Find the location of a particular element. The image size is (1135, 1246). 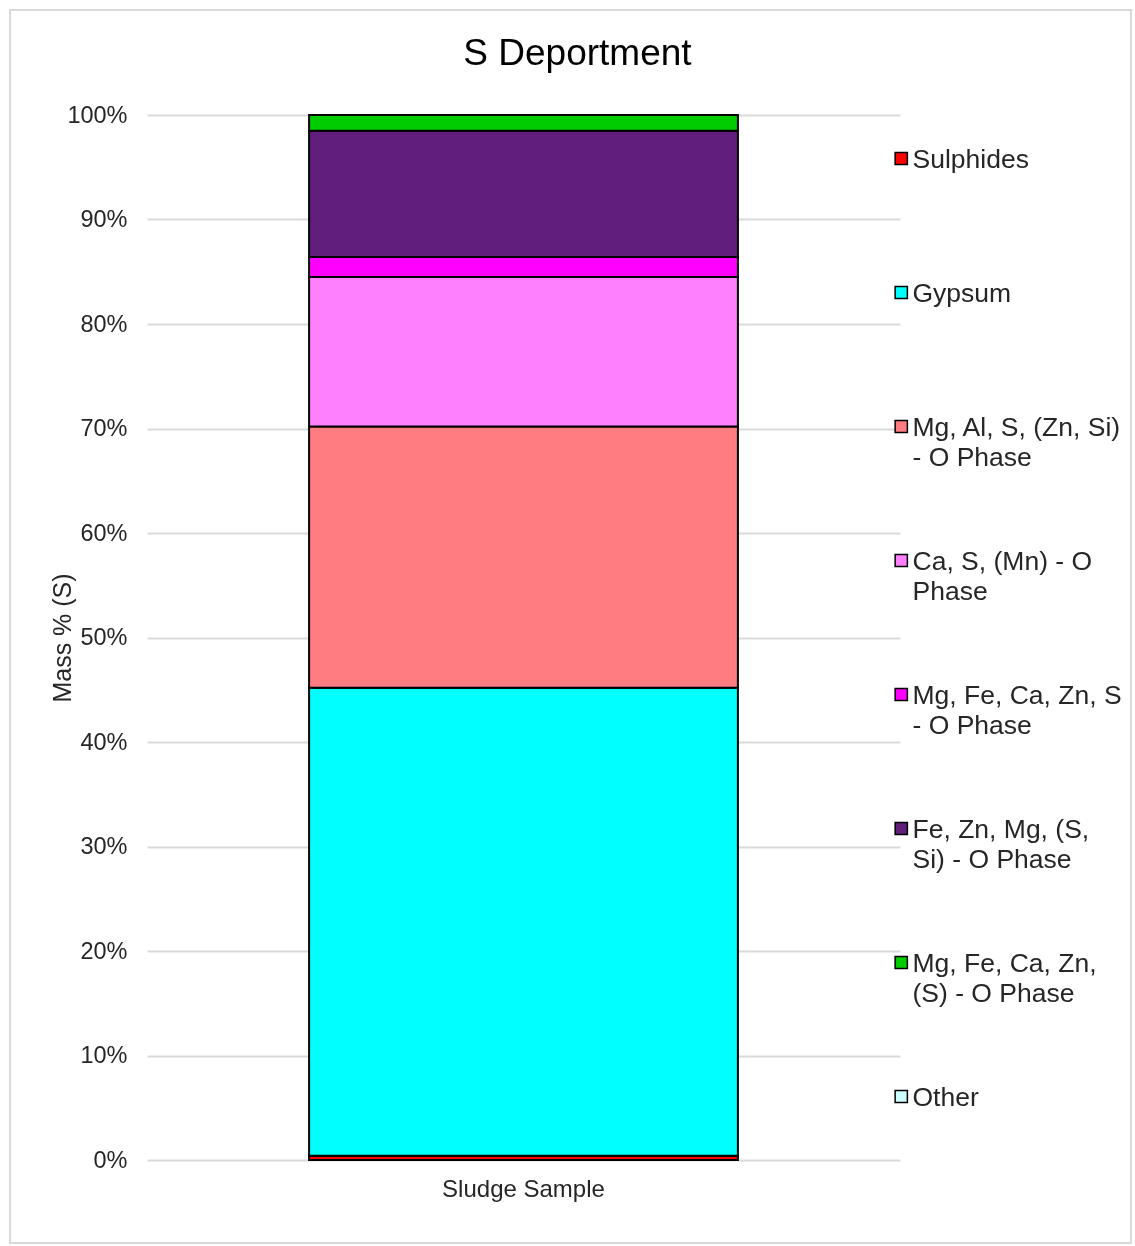

x-tick-label: Sludge Sample is located at coordinates (523, 1188).